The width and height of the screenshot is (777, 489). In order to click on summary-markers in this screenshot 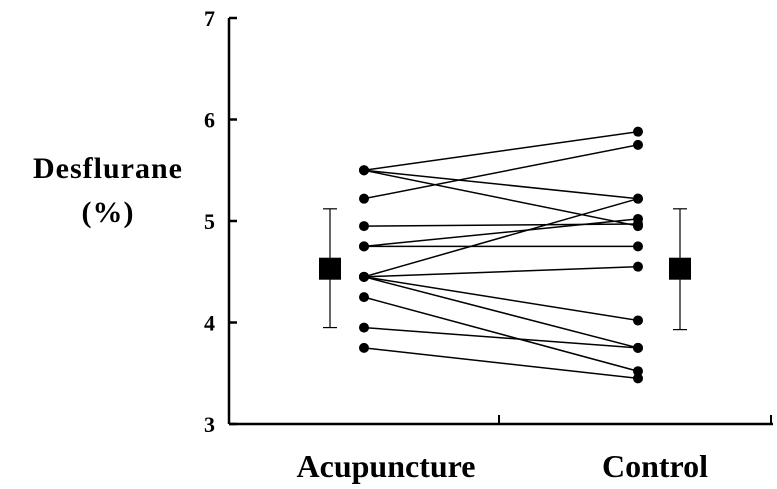, I will do `click(505, 269)`.